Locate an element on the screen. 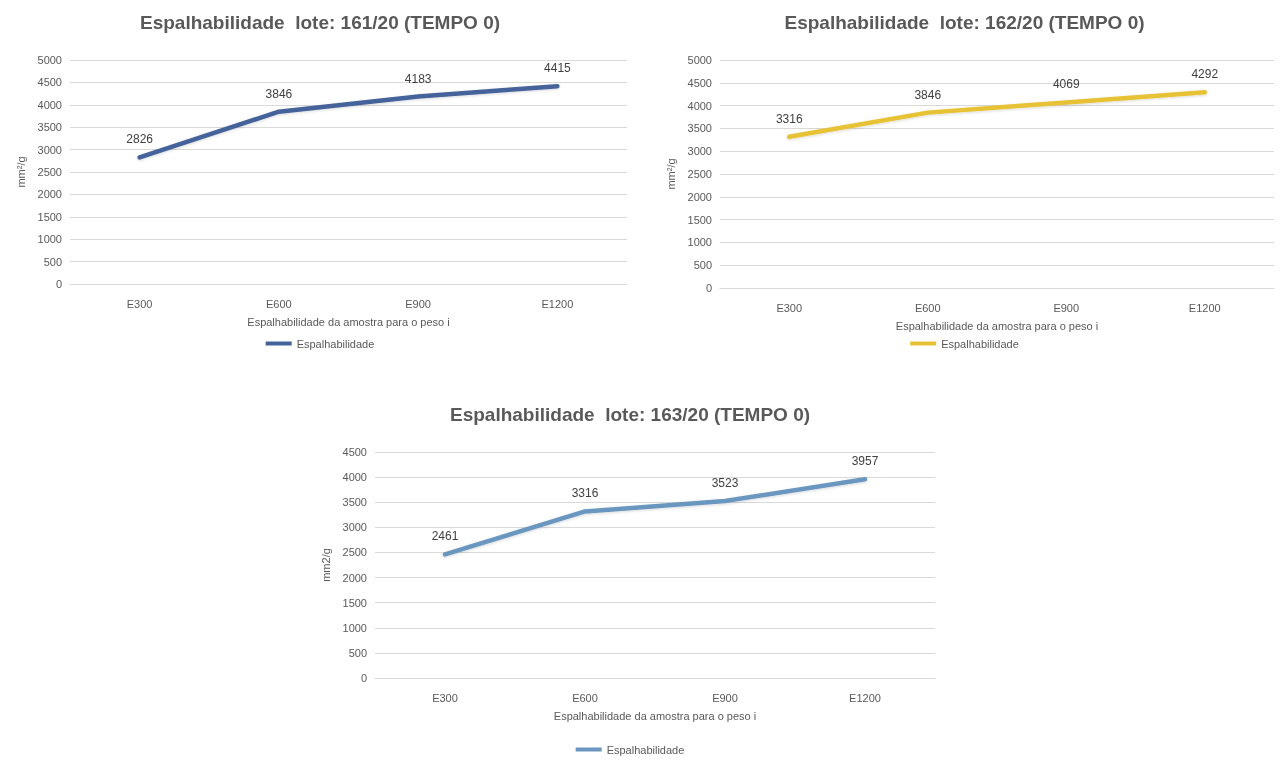 The image size is (1284, 762). data-label: 2461 is located at coordinates (445, 536).